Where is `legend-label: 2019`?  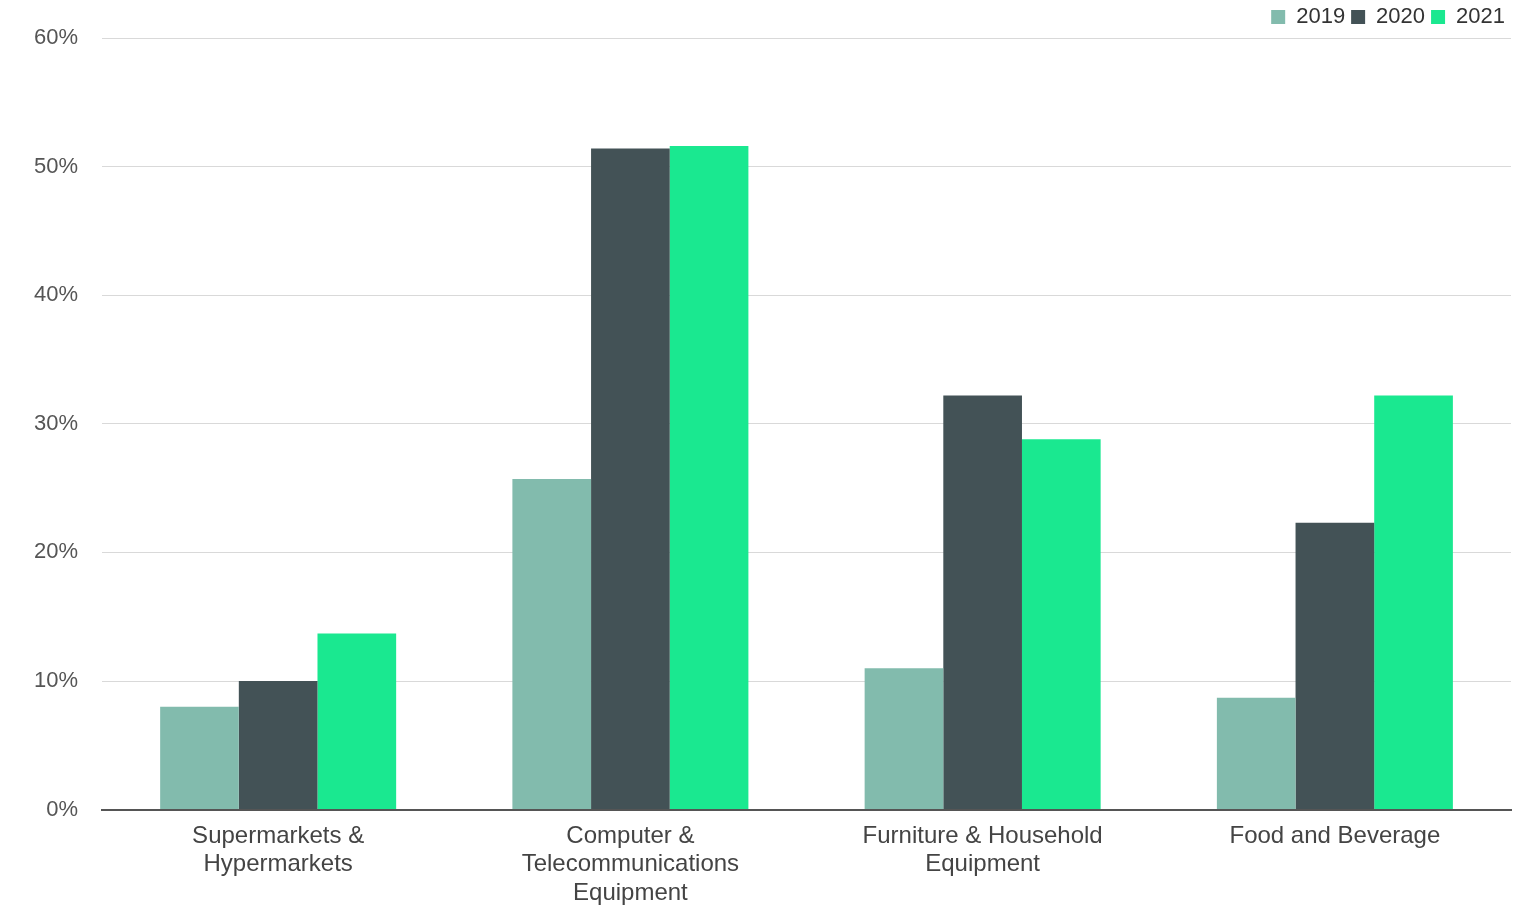
legend-label: 2019 is located at coordinates (1321, 16).